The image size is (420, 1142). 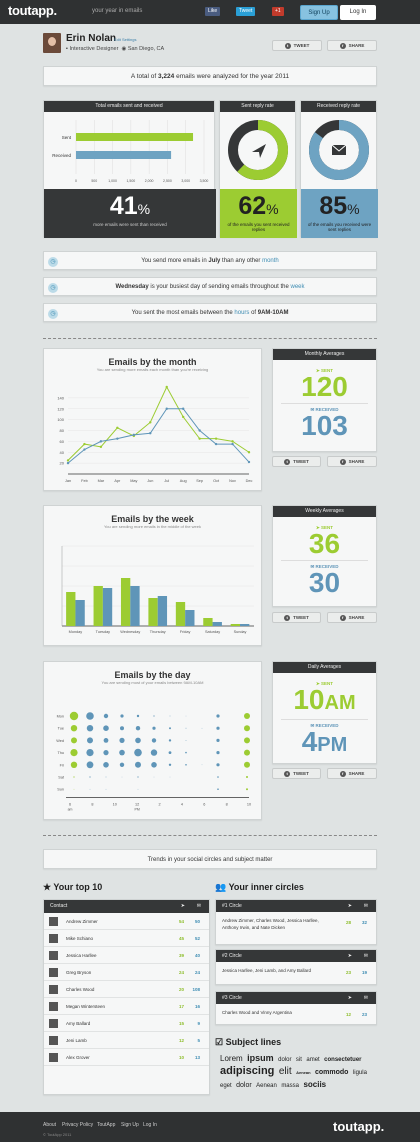 What do you see at coordinates (290, 1086) in the screenshot?
I see `subject-word: massa` at bounding box center [290, 1086].